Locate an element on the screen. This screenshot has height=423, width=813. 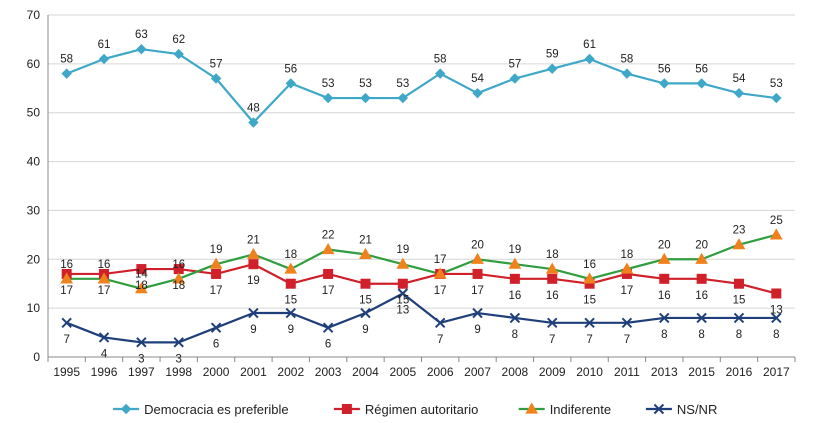
x-tick-label: 2011 is located at coordinates (627, 372).